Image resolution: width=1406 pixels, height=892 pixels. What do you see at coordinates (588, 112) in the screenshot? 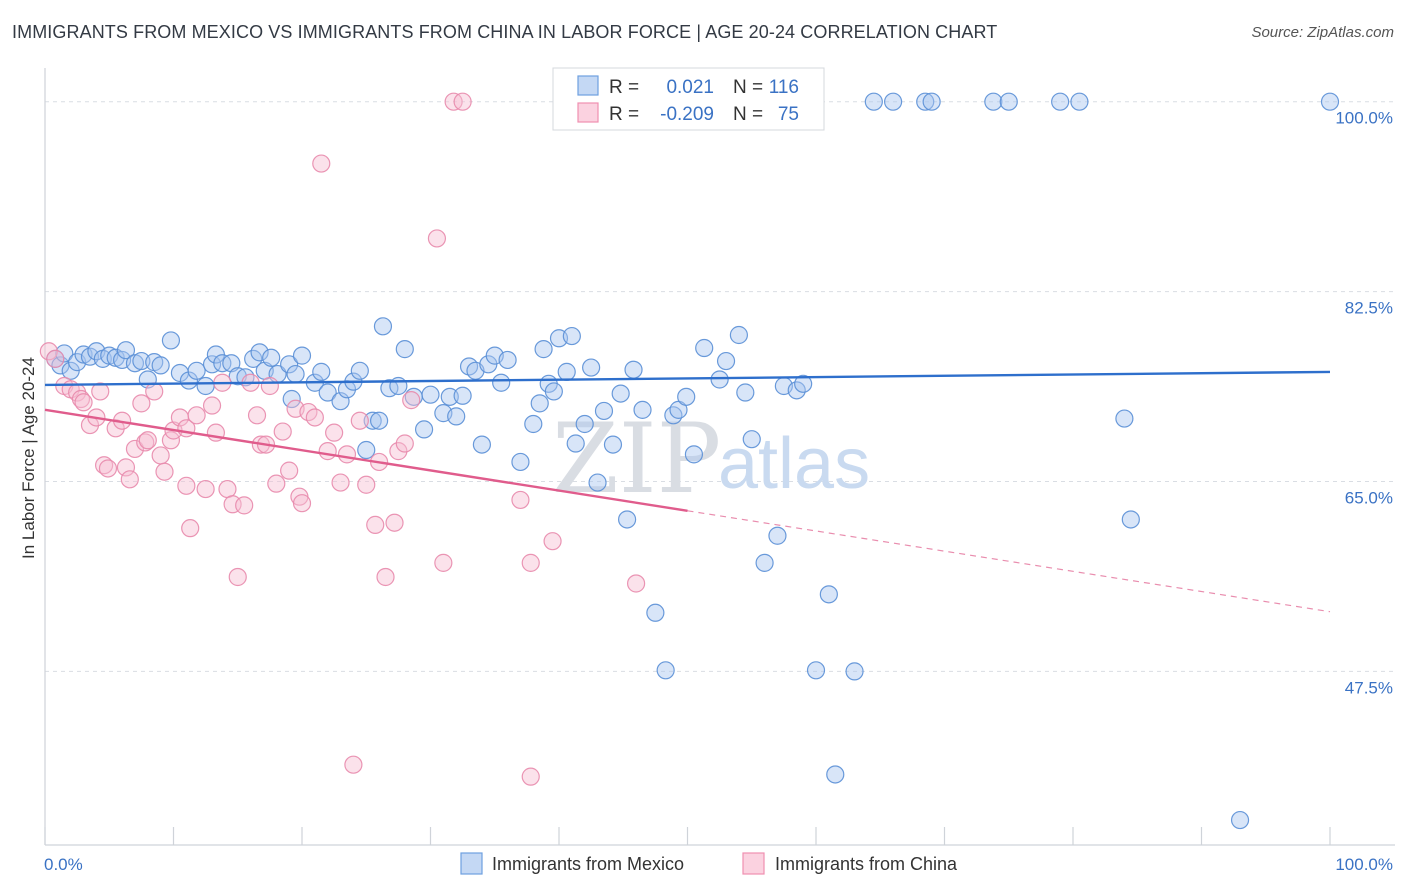
I see `legend-china-swatch` at bounding box center [588, 112].